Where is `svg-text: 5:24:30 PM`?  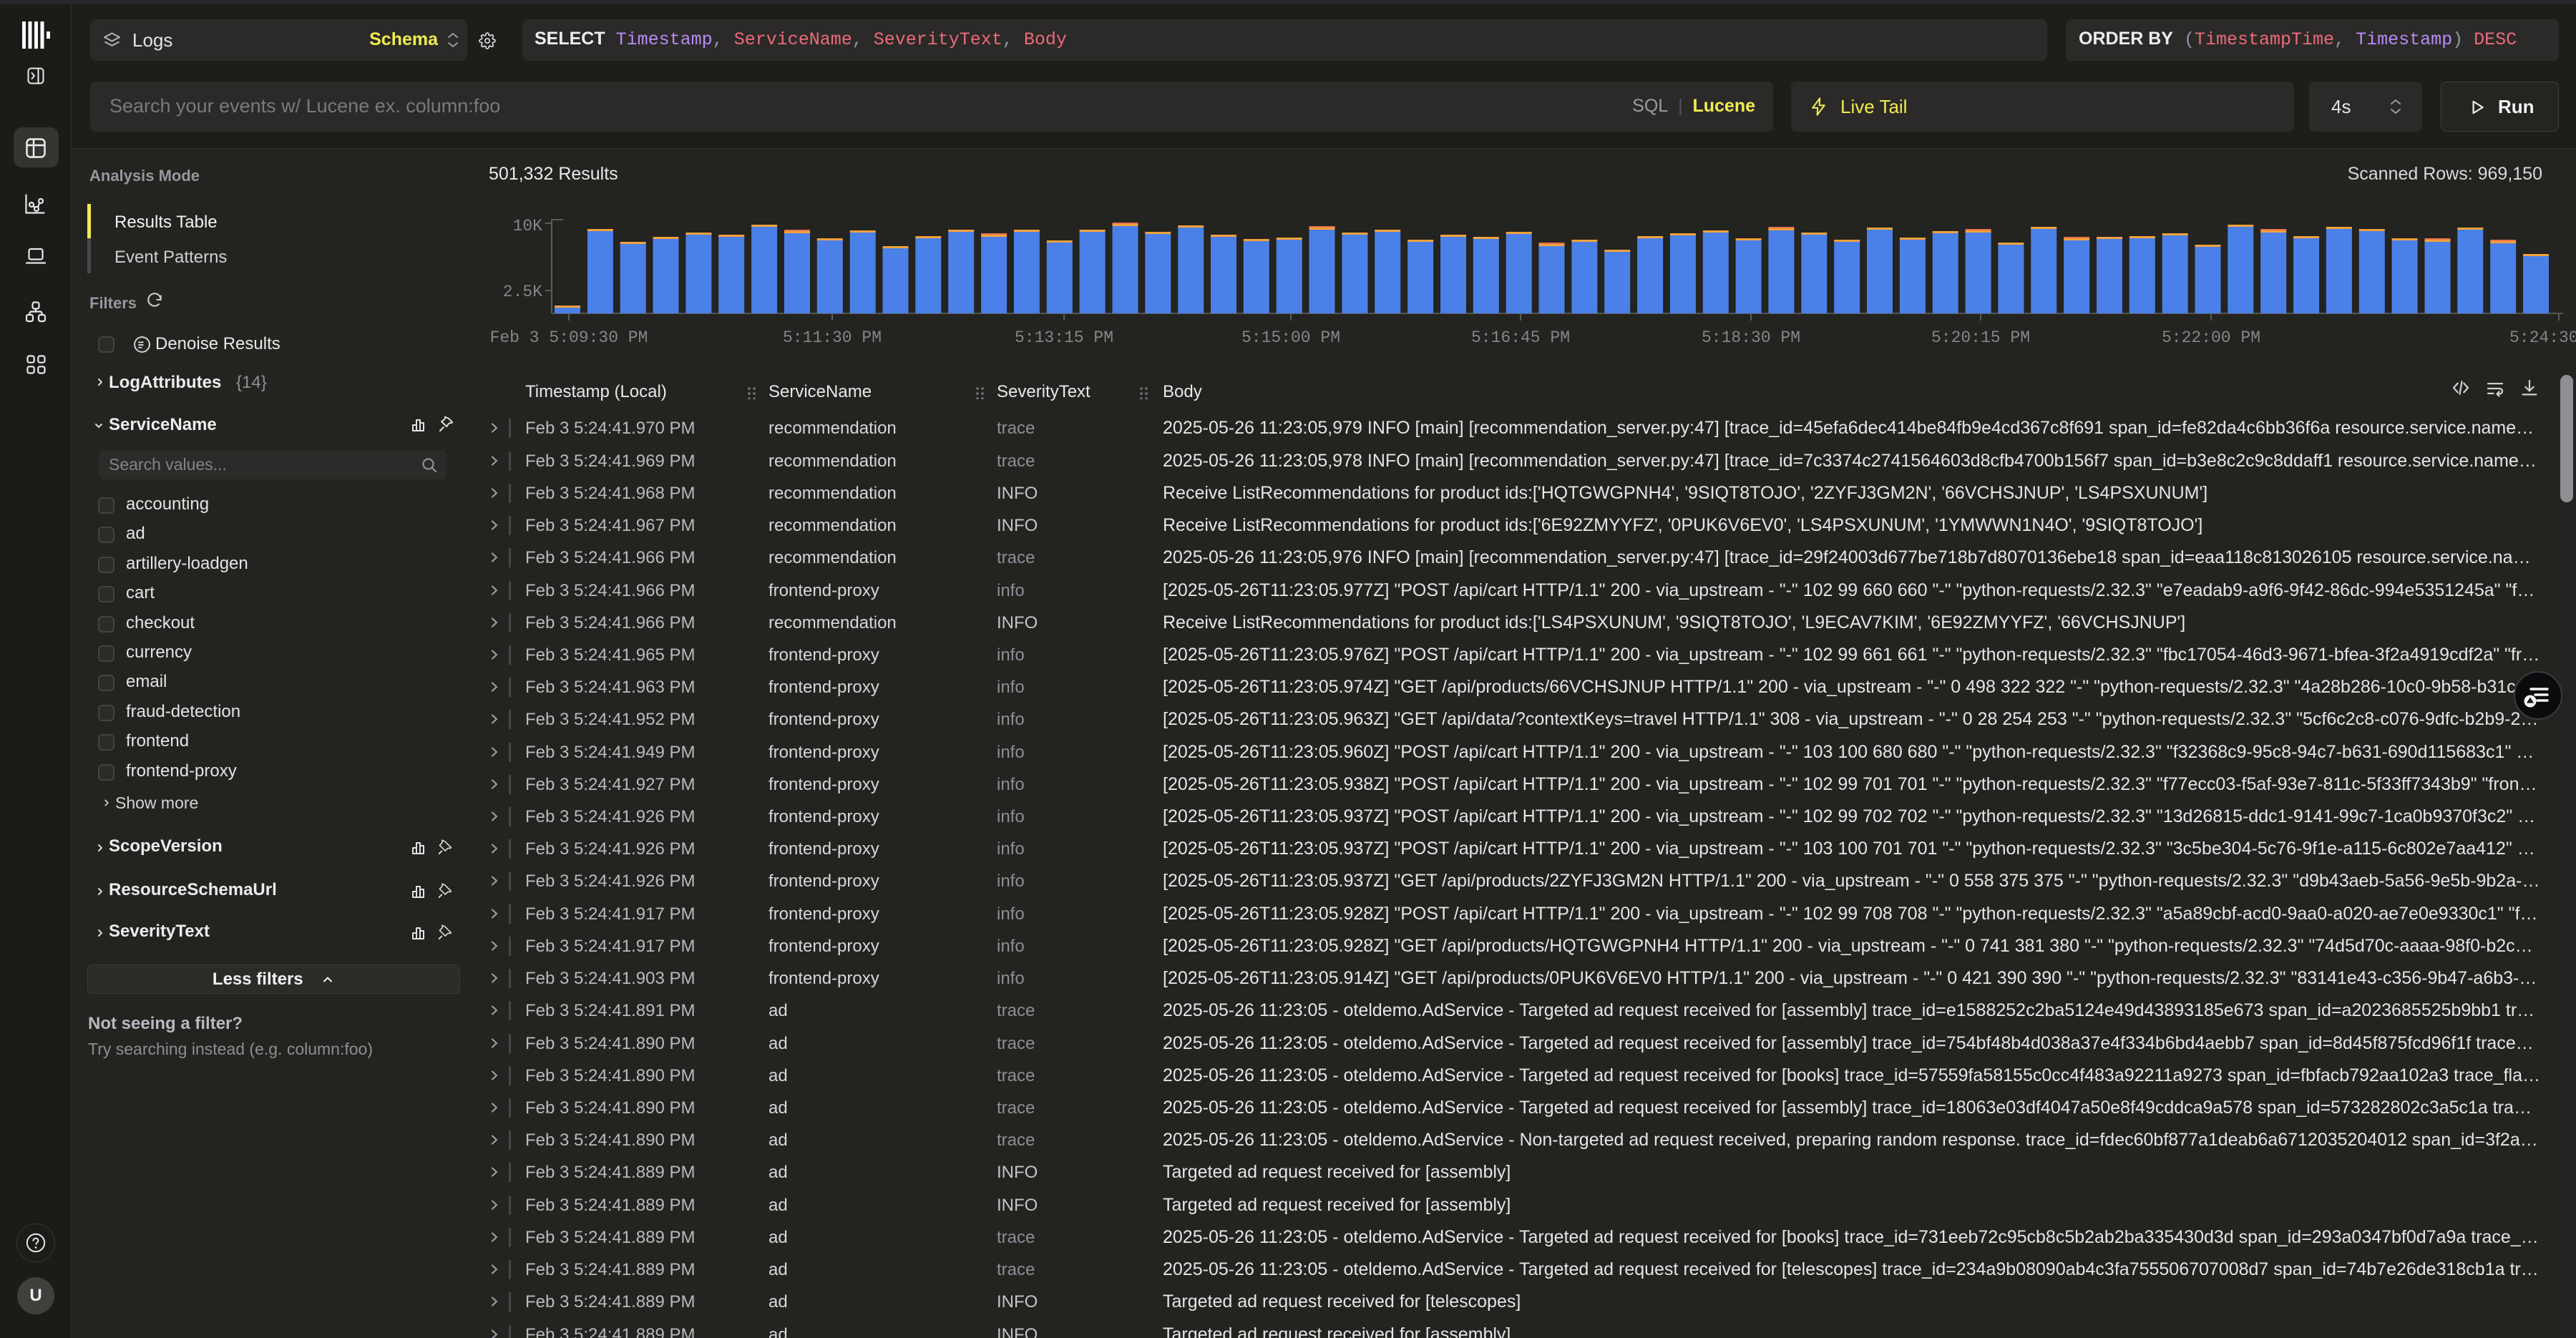 svg-text: 5:24:30 PM is located at coordinates (2542, 337).